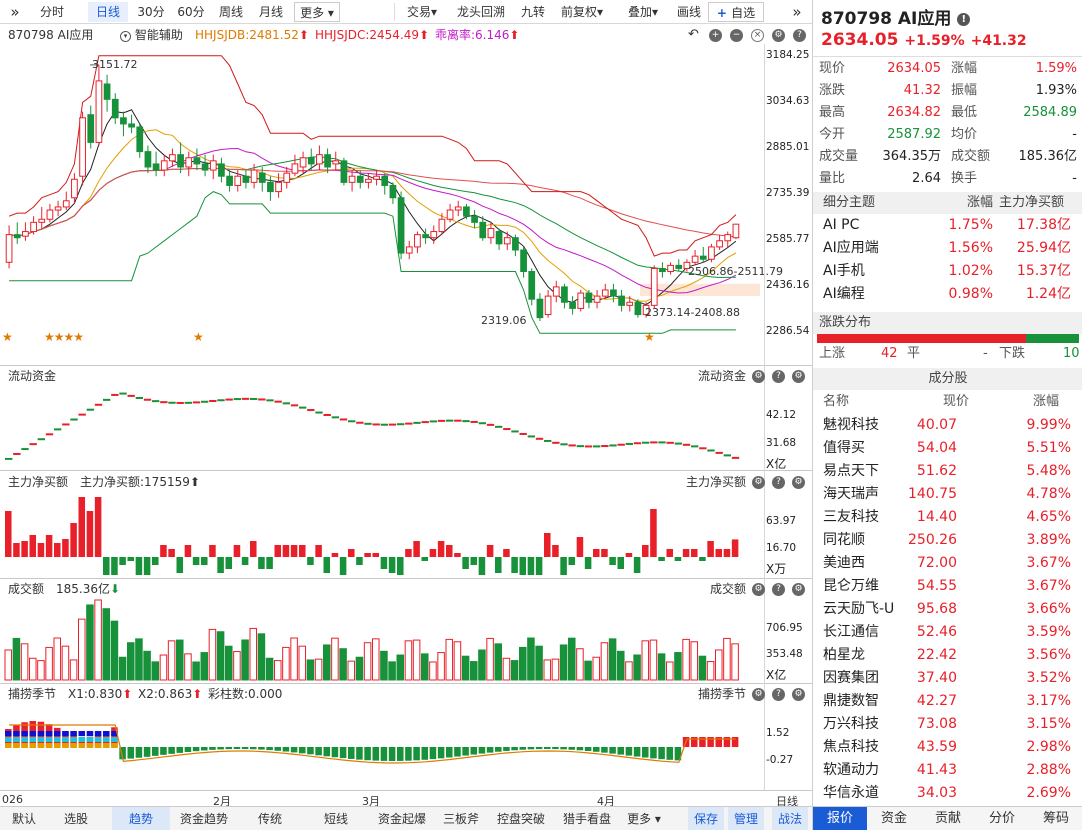  I want to click on component-row: 同花顺 250.26 3.89%, so click(947, 540).